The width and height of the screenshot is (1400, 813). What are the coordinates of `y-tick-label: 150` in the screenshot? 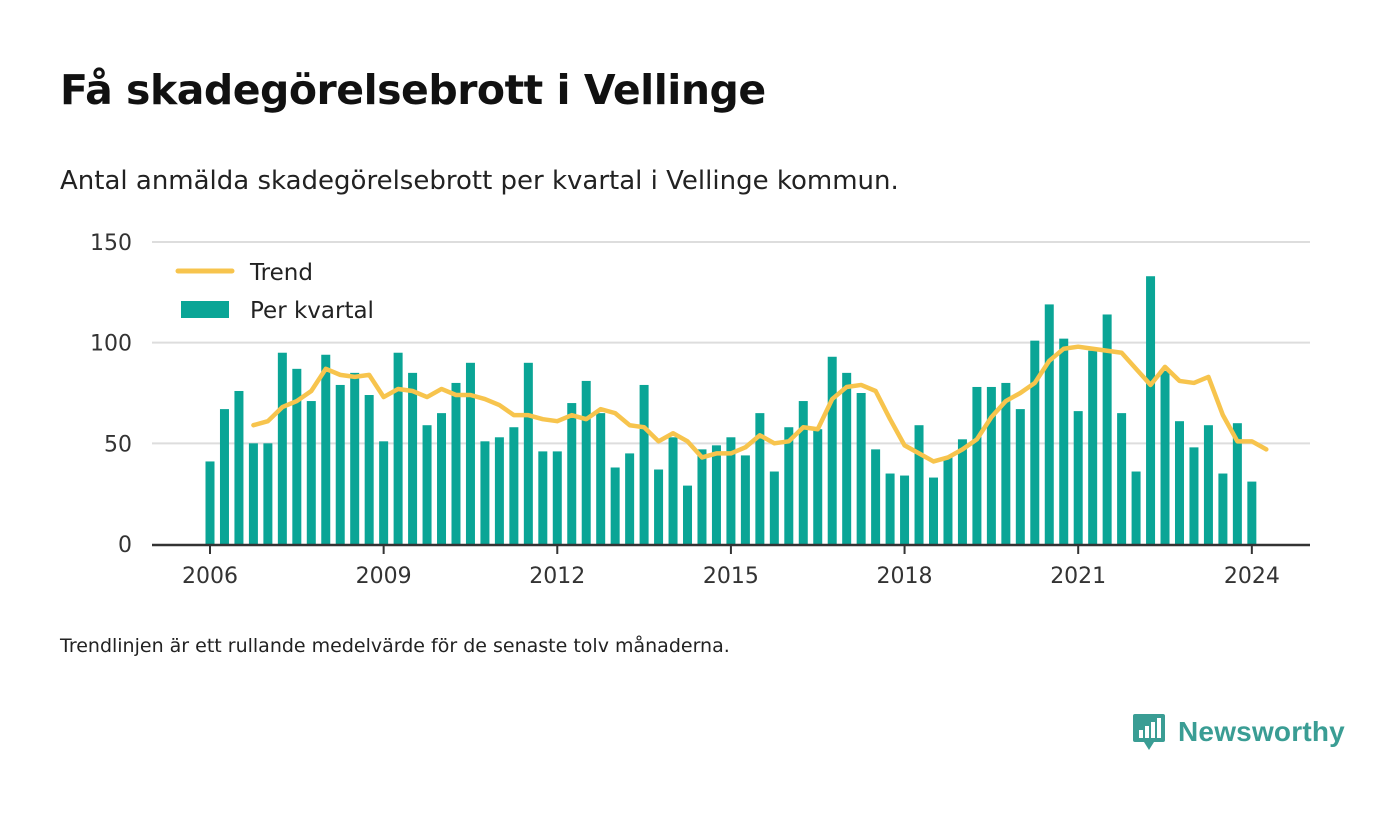 It's located at (111, 243).